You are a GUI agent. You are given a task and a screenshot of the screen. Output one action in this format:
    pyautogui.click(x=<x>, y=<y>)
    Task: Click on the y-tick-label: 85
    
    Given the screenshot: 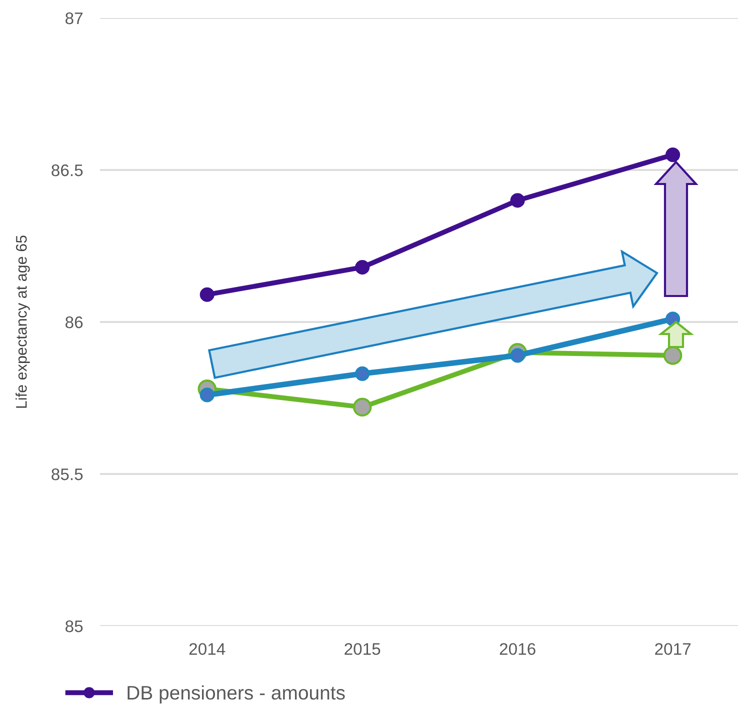 What is the action you would take?
    pyautogui.click(x=74, y=626)
    